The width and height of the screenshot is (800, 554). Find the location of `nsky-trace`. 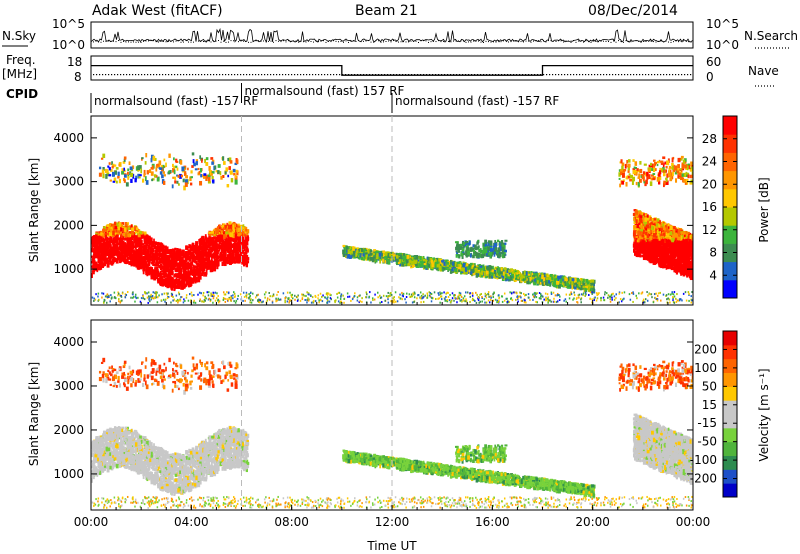

nsky-trace is located at coordinates (391, 35).